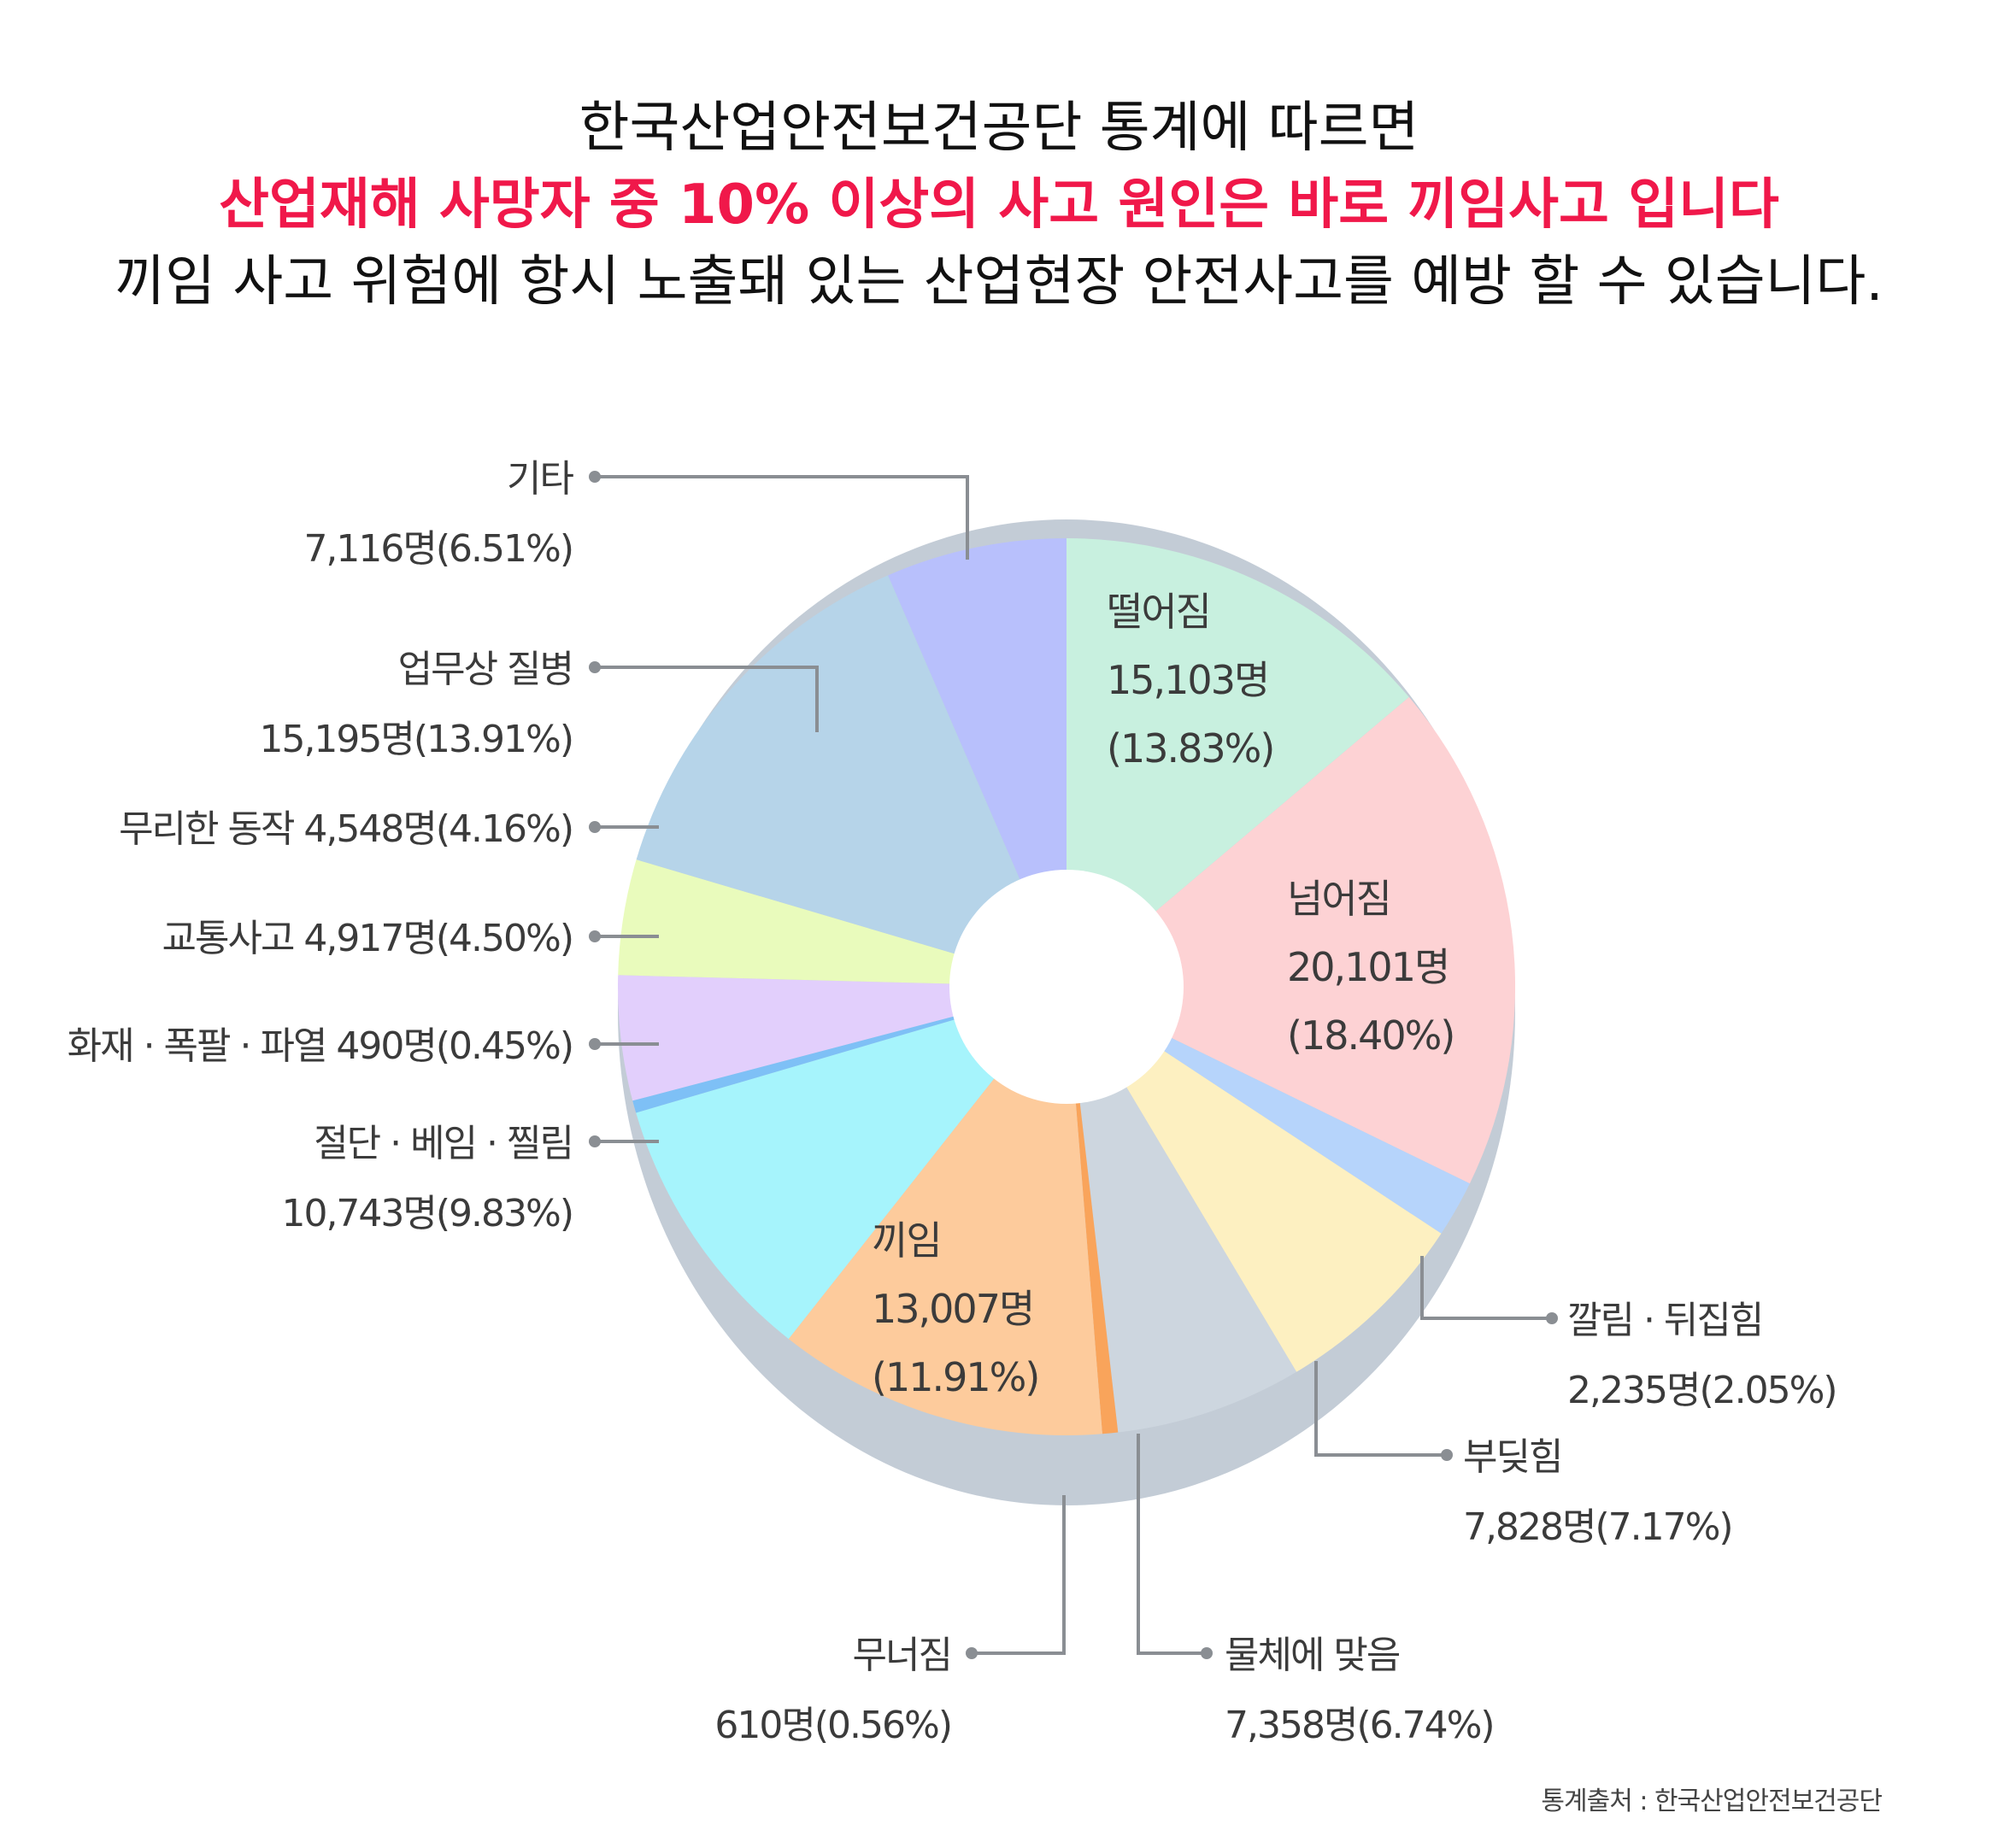 The height and width of the screenshot is (1848, 1998). Describe the element at coordinates (485, 669) in the screenshot. I see `slice-label-category-12: 업무상 질병` at that location.